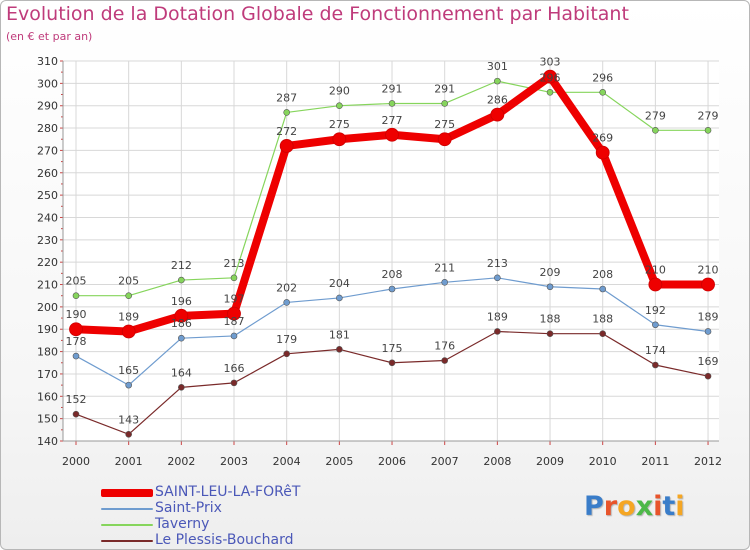  Describe the element at coordinates (224, 540) in the screenshot. I see `legend-label: Le Plessis-Bouchard` at that location.